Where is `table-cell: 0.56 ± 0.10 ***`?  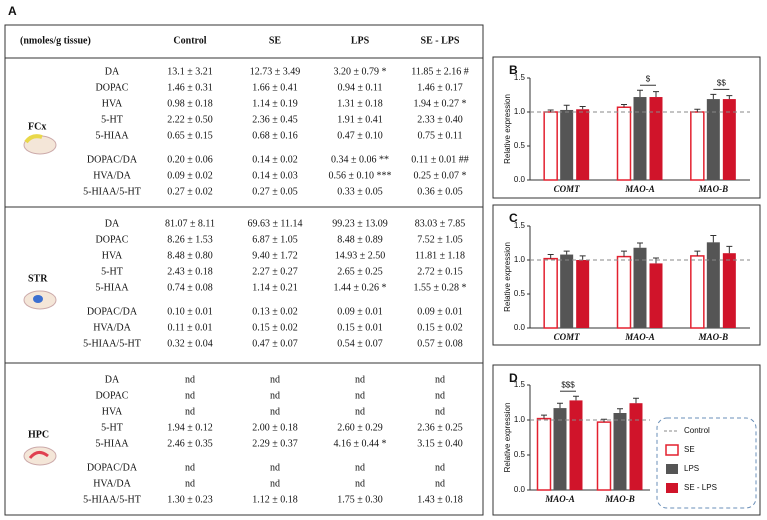
table-cell: 0.56 ± 0.10 *** is located at coordinates (360, 175).